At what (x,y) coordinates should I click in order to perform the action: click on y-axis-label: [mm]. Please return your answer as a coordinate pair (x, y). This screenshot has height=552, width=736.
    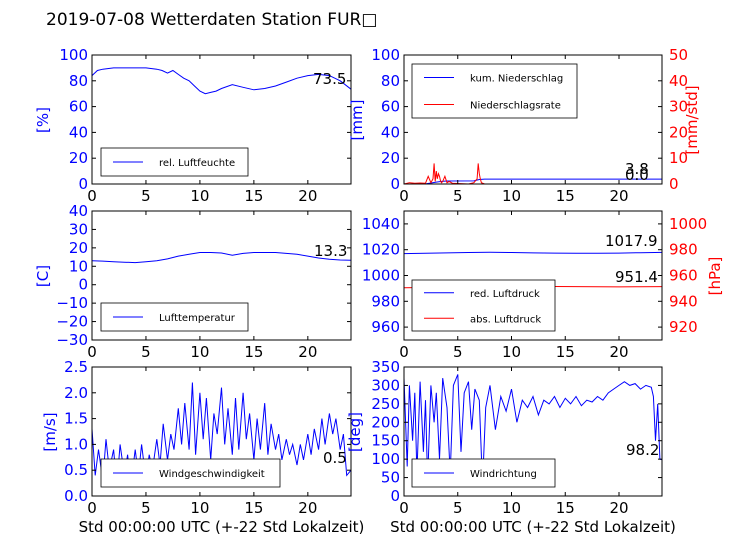
    Looking at the image, I should click on (357, 120).